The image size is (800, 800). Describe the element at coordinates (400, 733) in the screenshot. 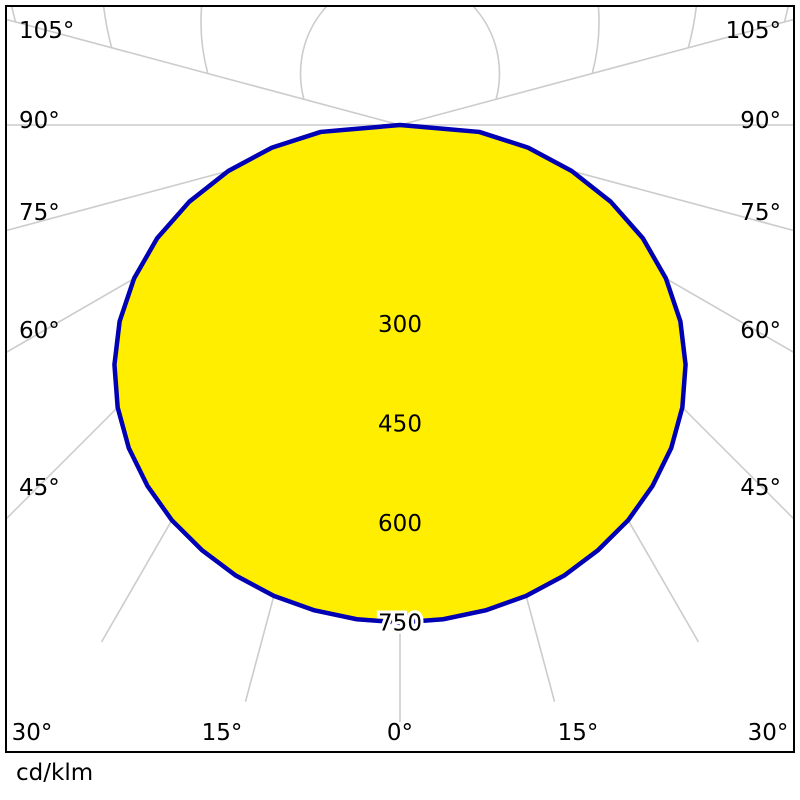

I see `angle-label-bottom-2: 0°` at that location.